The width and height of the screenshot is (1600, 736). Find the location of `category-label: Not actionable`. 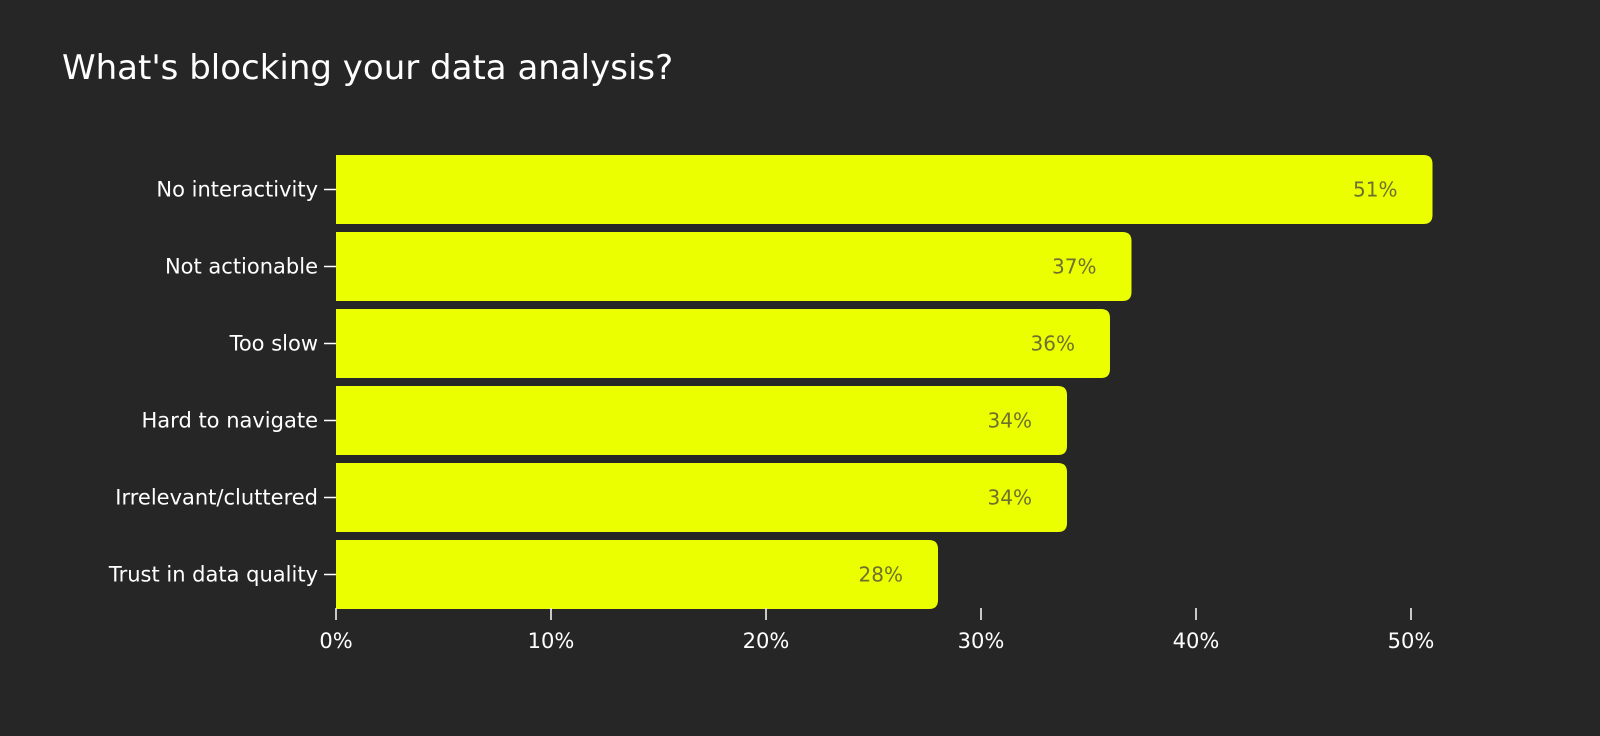

category-label: Not actionable is located at coordinates (241, 267).